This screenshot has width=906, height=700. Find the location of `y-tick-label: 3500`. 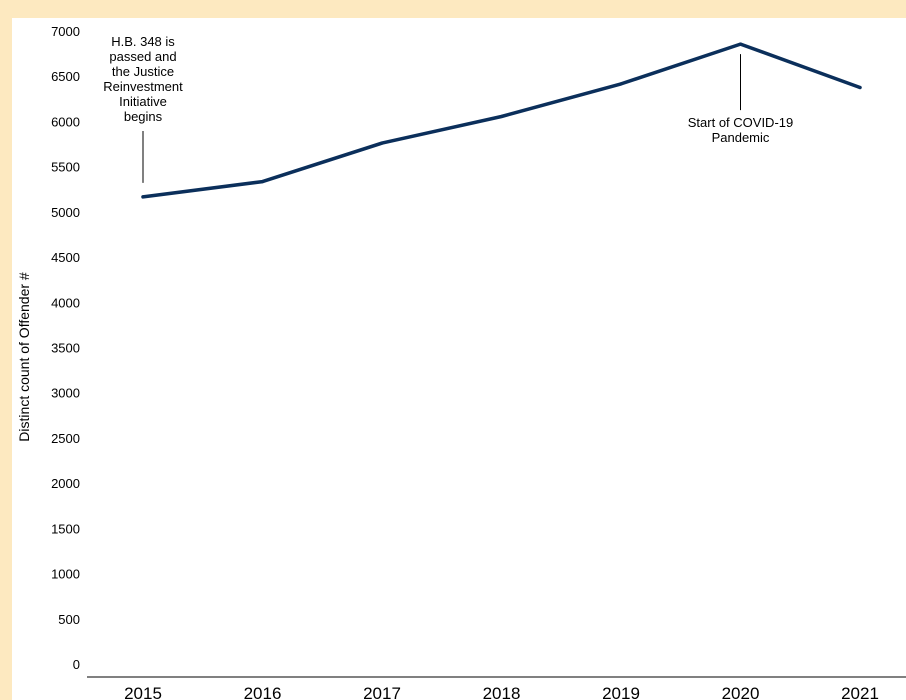

y-tick-label: 3500 is located at coordinates (65, 348).